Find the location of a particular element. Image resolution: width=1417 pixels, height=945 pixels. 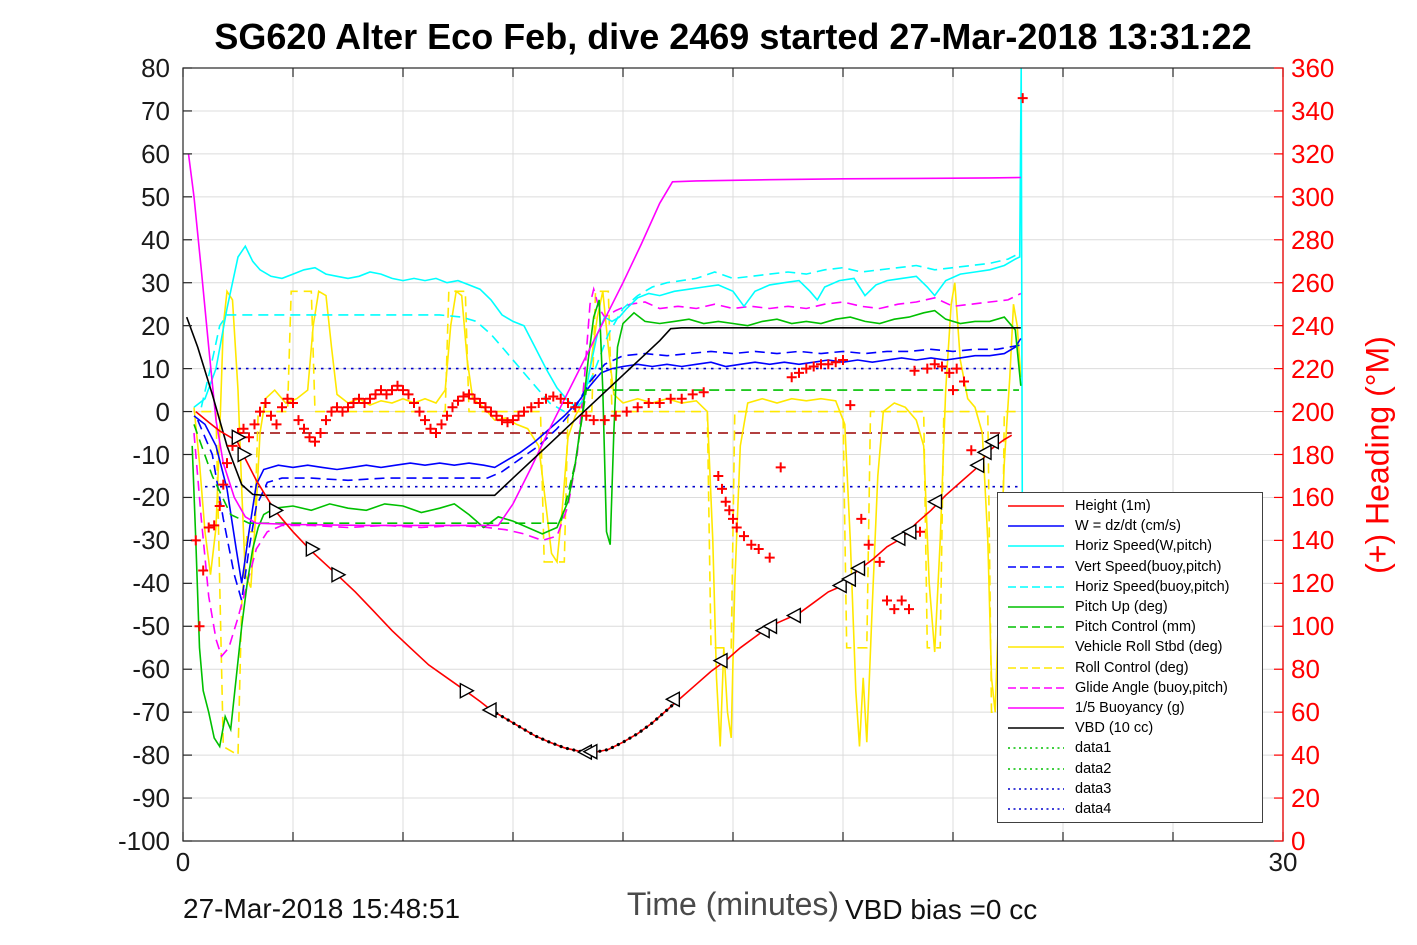

legend-item: VBD (10 cc) is located at coordinates (1130, 728).